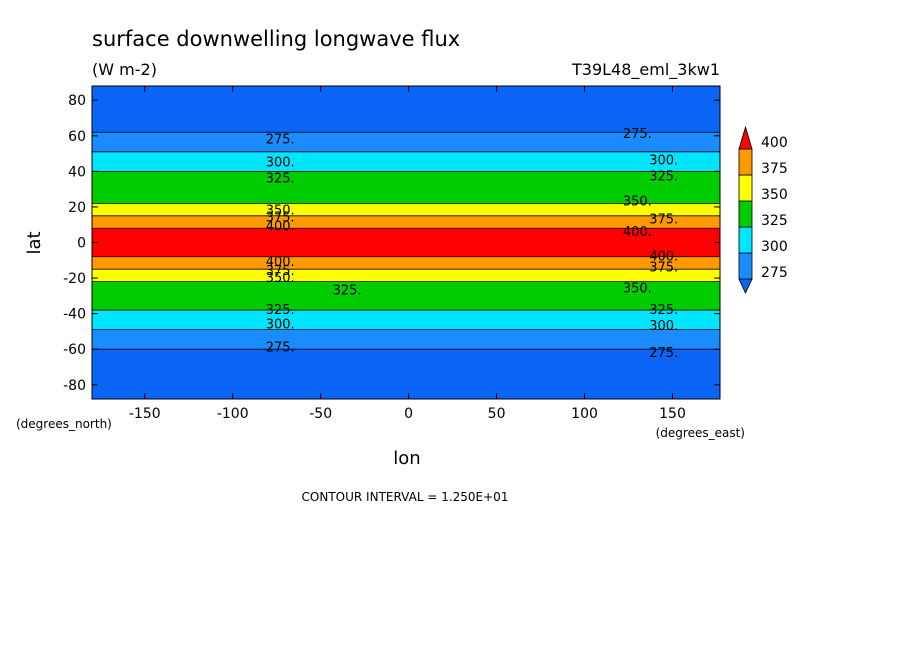 This screenshot has width=904, height=654. I want to click on contour-label-4: 375., so click(280, 218).